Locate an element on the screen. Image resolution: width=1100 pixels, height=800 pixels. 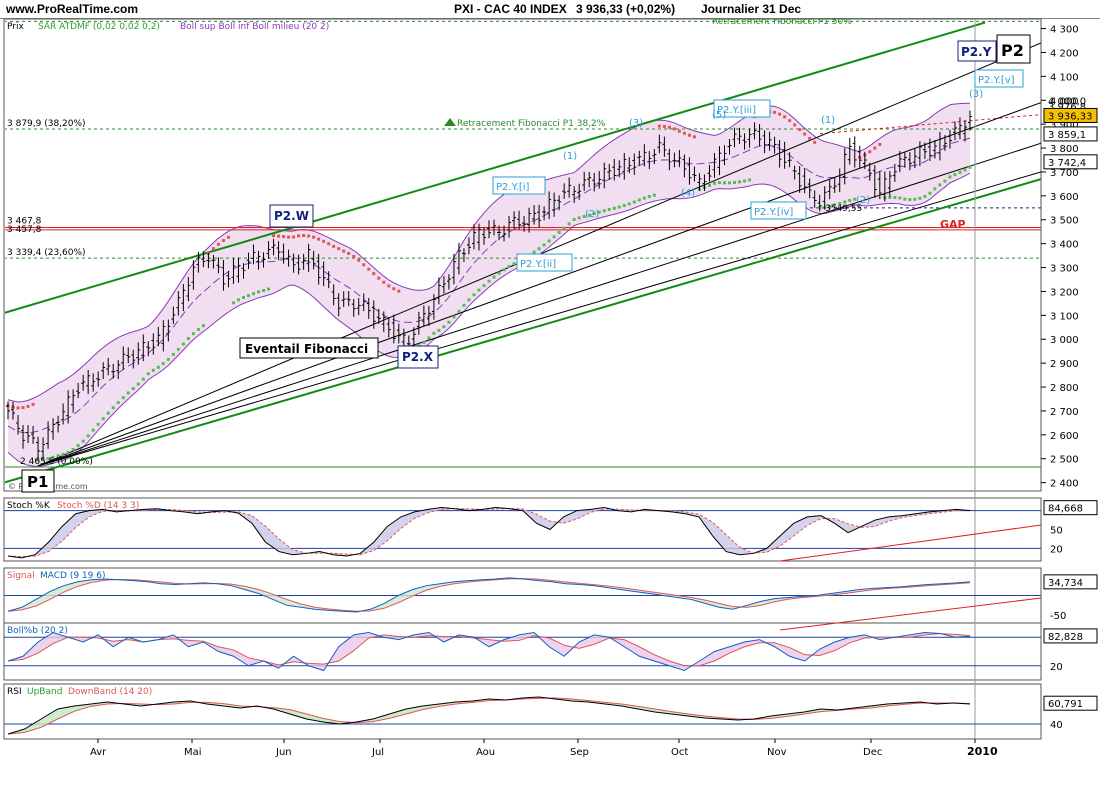
x-tick-label: Jul is located at coordinates (377, 752).